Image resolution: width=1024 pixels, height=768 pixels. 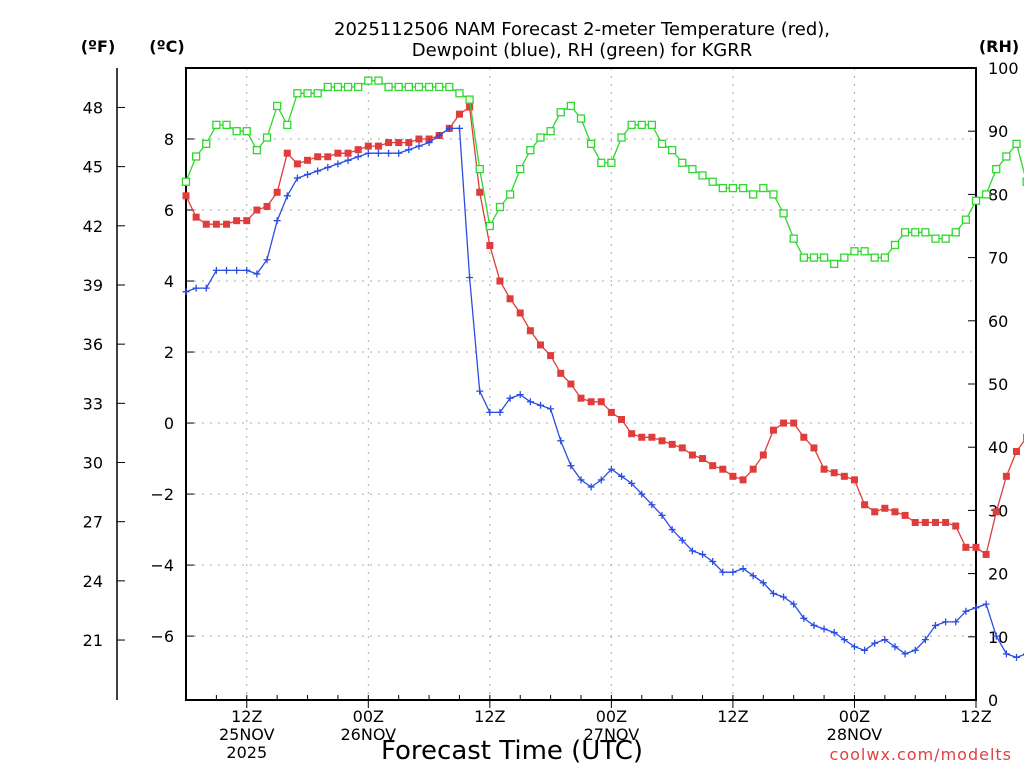 I want to click on fahrenheit-unit-label: (ºF), so click(x=98, y=46).